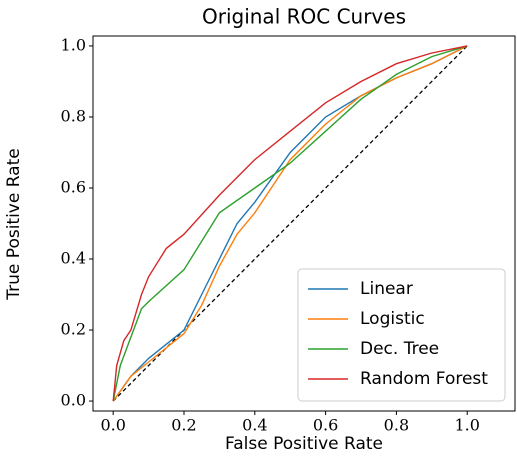 Image resolution: width=517 pixels, height=458 pixels. I want to click on x-tick-label: 0.2, so click(183, 425).